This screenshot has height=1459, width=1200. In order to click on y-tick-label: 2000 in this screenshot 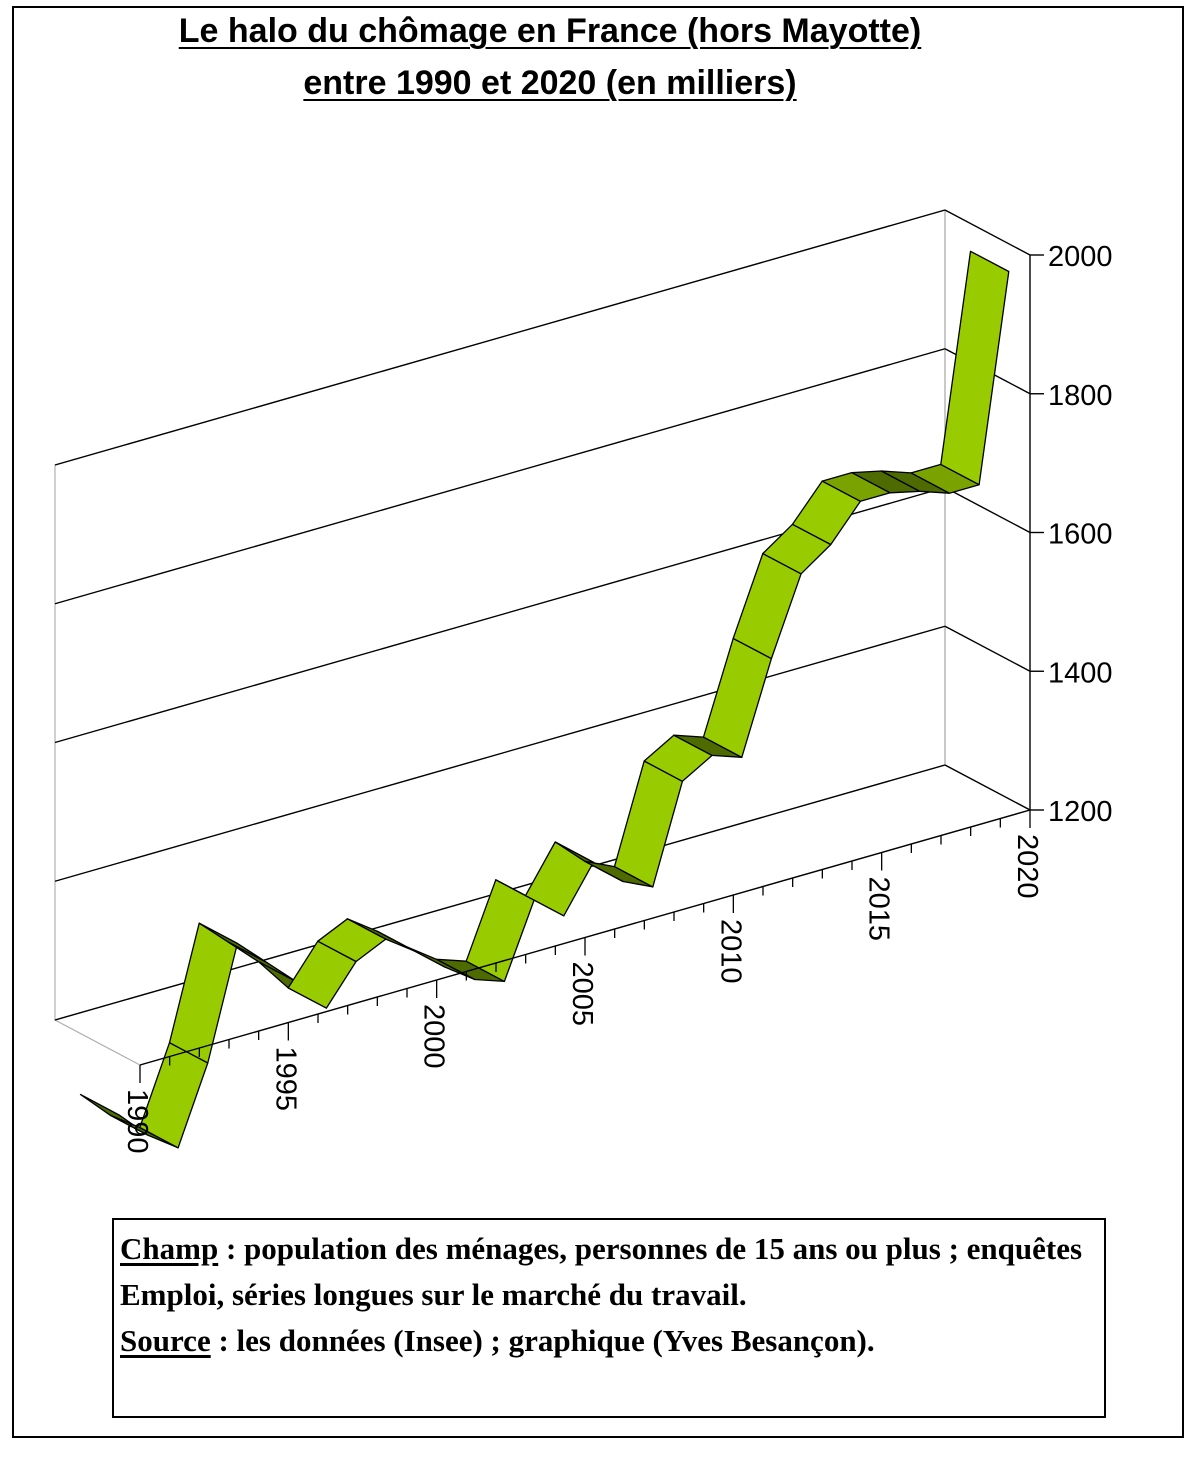, I will do `click(1080, 257)`.